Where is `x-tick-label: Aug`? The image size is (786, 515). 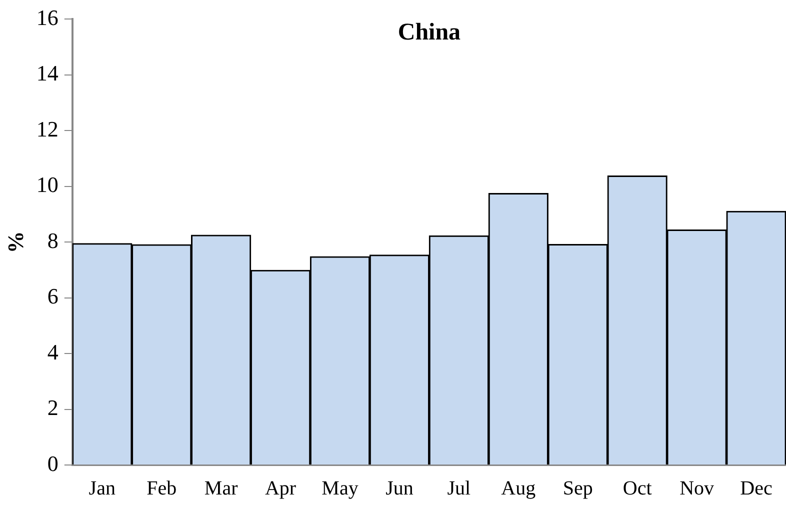
x-tick-label: Aug is located at coordinates (518, 488).